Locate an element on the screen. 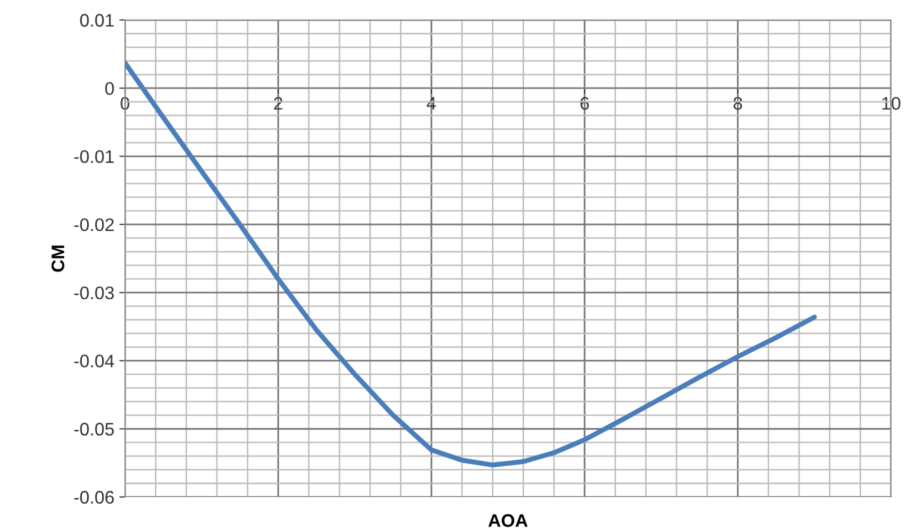  y-tick-label: 0.01 is located at coordinates (97, 20).